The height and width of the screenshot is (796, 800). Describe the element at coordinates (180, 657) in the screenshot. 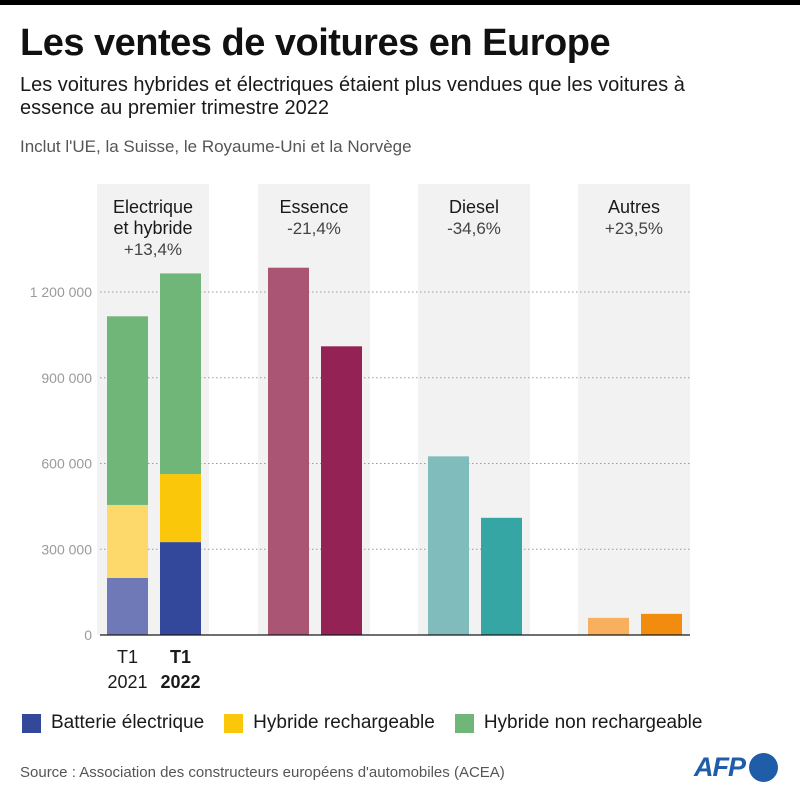

I see `x-label-1-line-1: T1` at that location.